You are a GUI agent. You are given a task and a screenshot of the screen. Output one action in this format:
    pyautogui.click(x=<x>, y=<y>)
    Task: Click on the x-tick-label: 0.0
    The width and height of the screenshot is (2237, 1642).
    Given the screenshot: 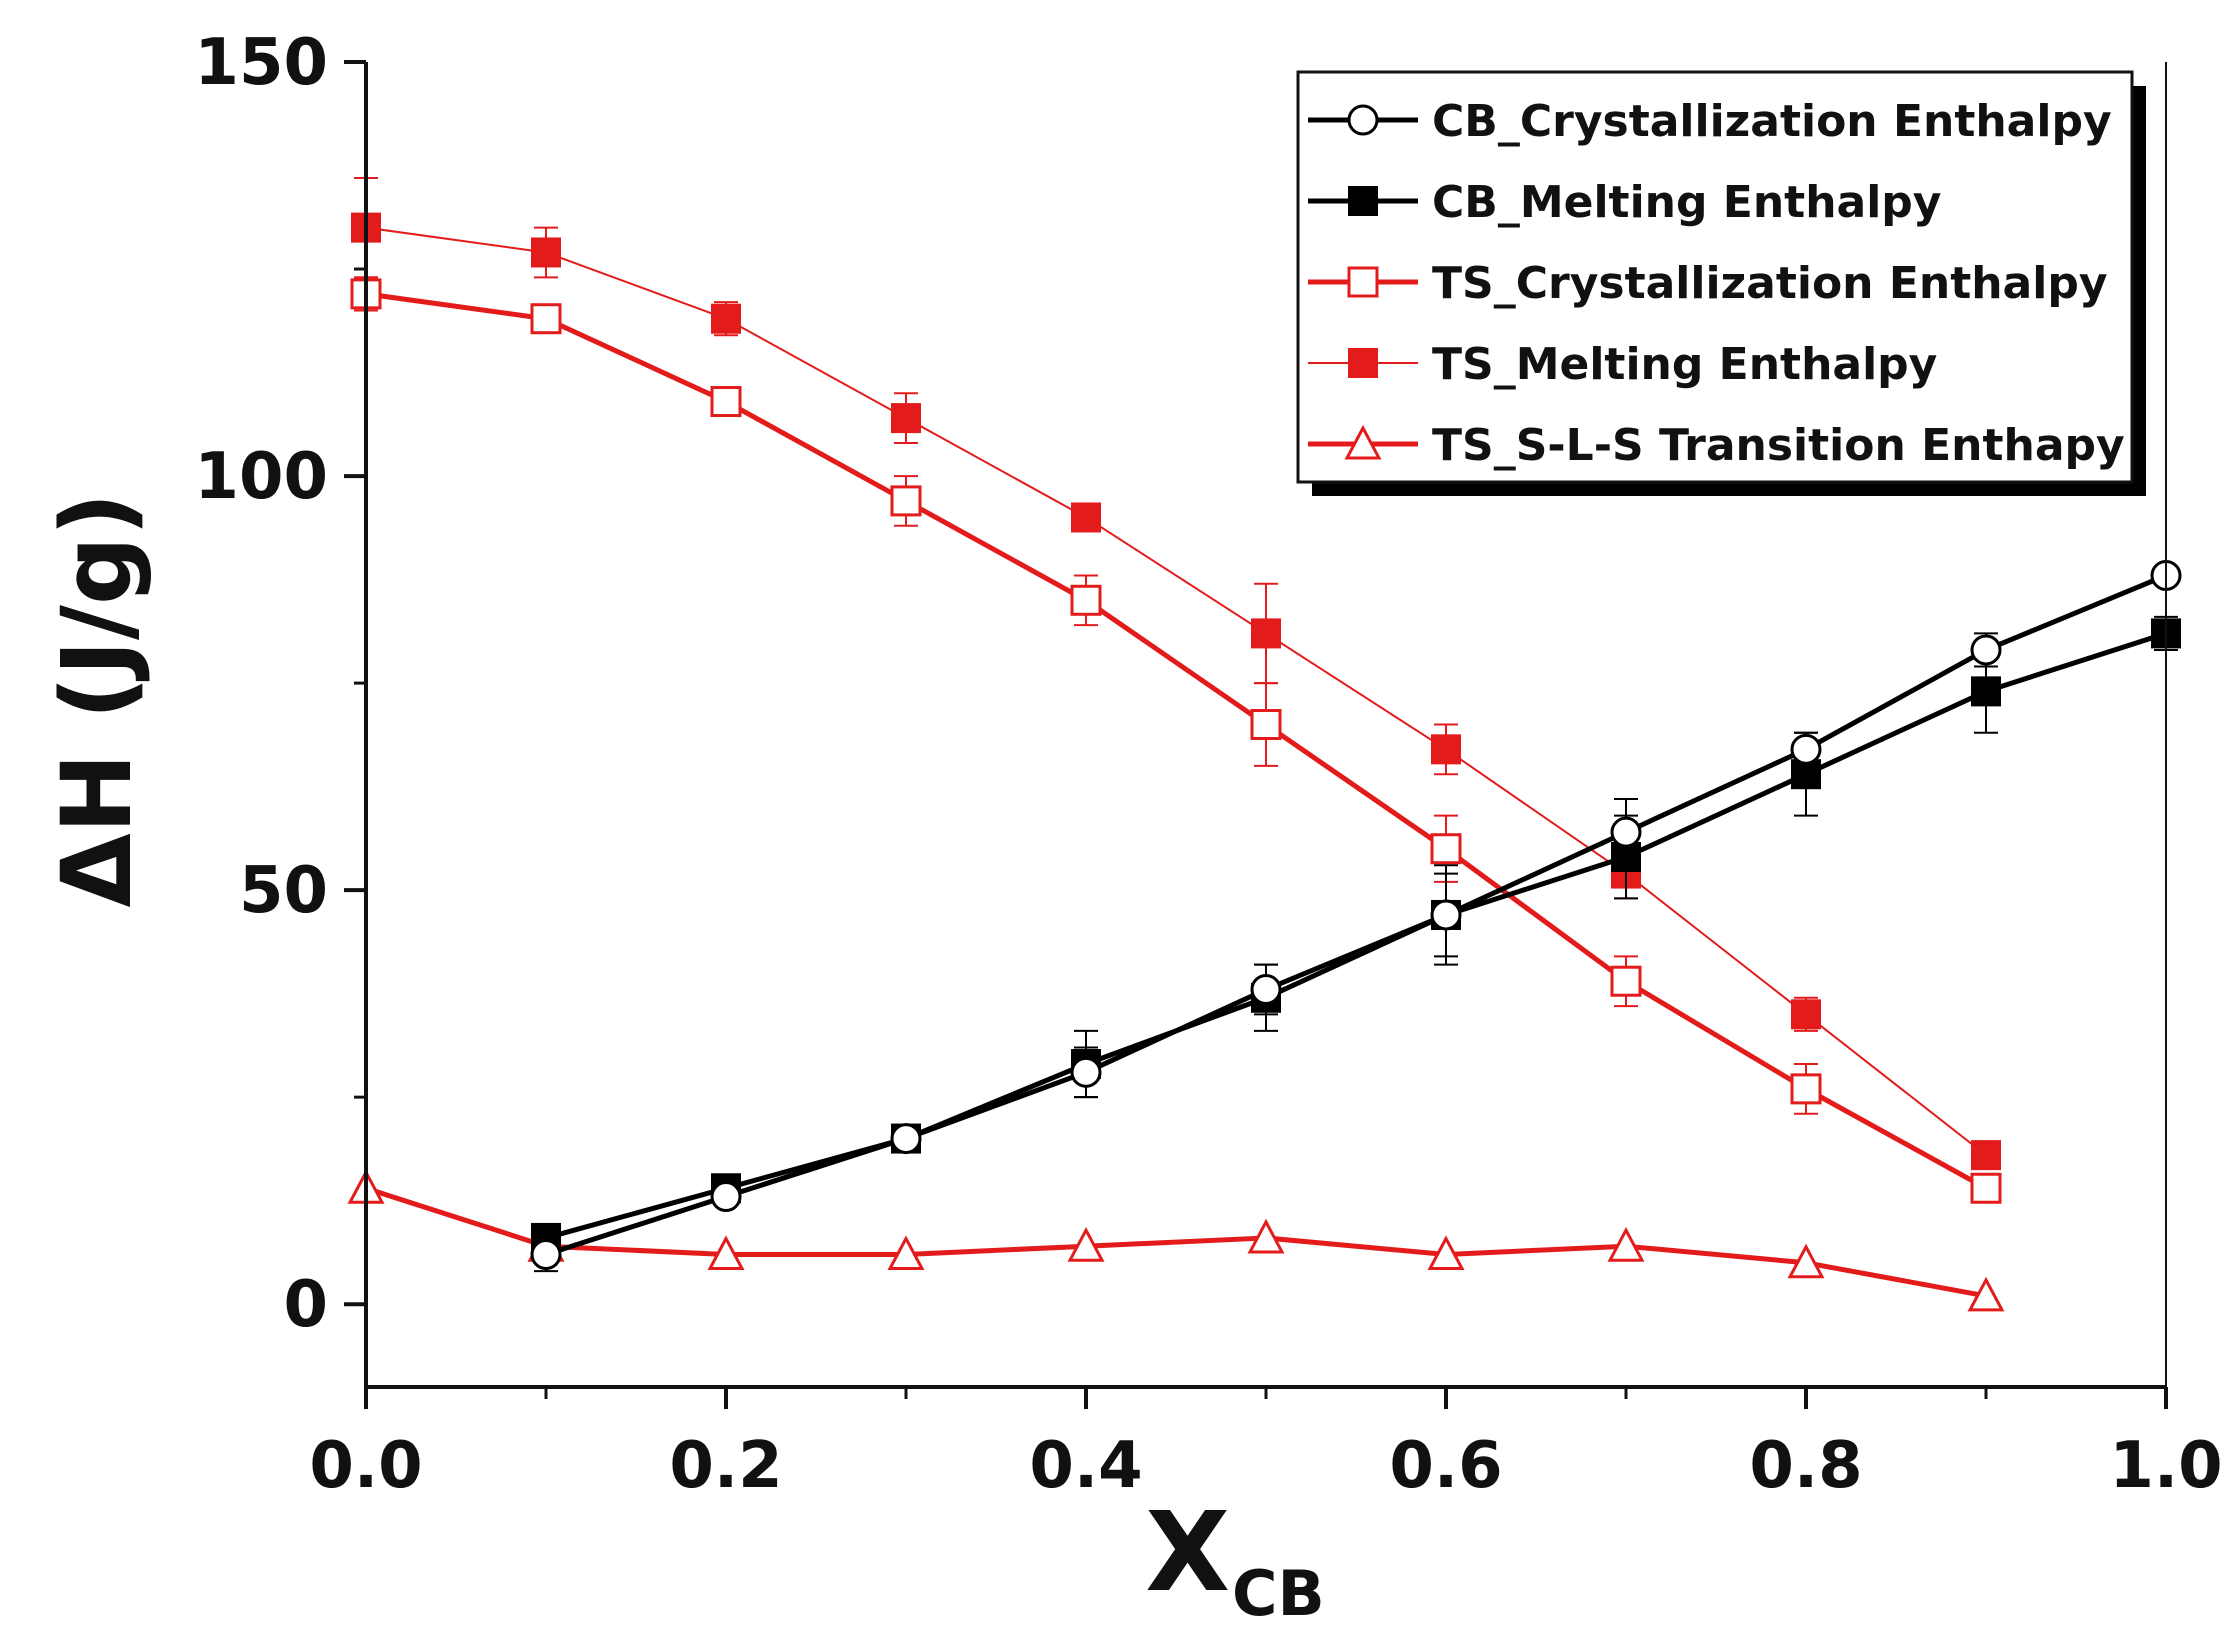 What is the action you would take?
    pyautogui.click(x=365, y=1466)
    